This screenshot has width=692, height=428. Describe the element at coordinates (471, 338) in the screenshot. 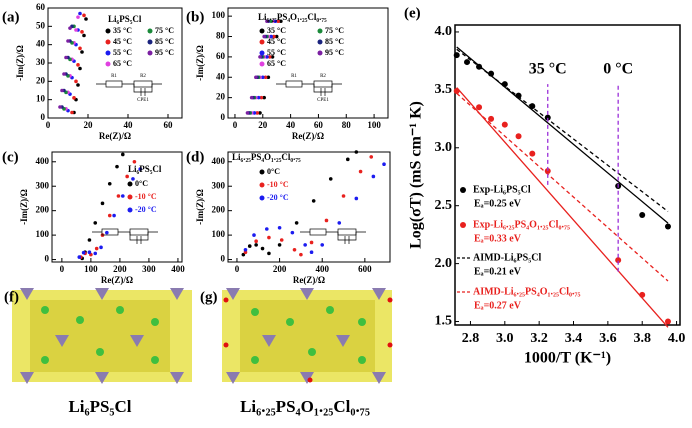

I see `x-tick-label: 2.8` at that location.